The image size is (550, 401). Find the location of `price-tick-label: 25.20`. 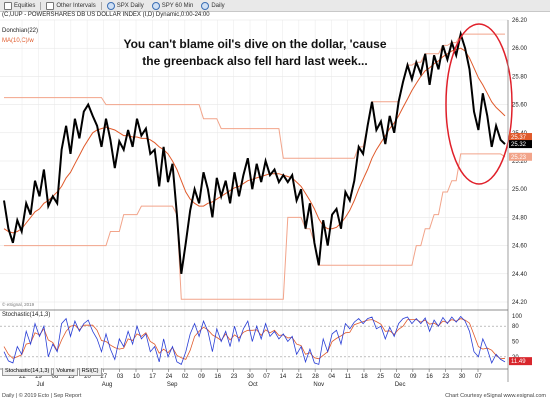

price-tick-label: 25.20 is located at coordinates (520, 162).